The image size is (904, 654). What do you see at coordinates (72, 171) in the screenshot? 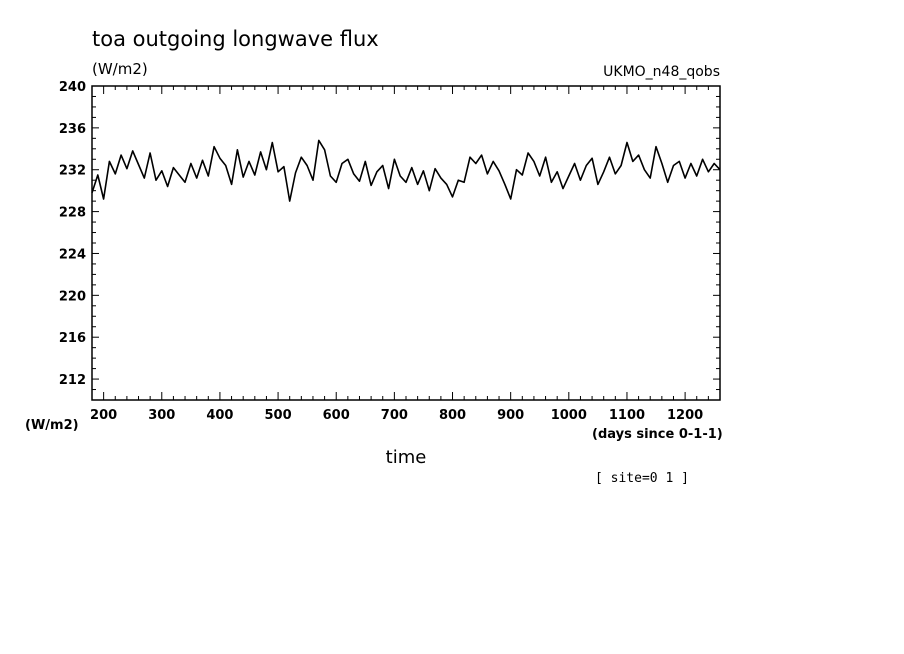
I see `y-tick-label: 232` at bounding box center [72, 171].